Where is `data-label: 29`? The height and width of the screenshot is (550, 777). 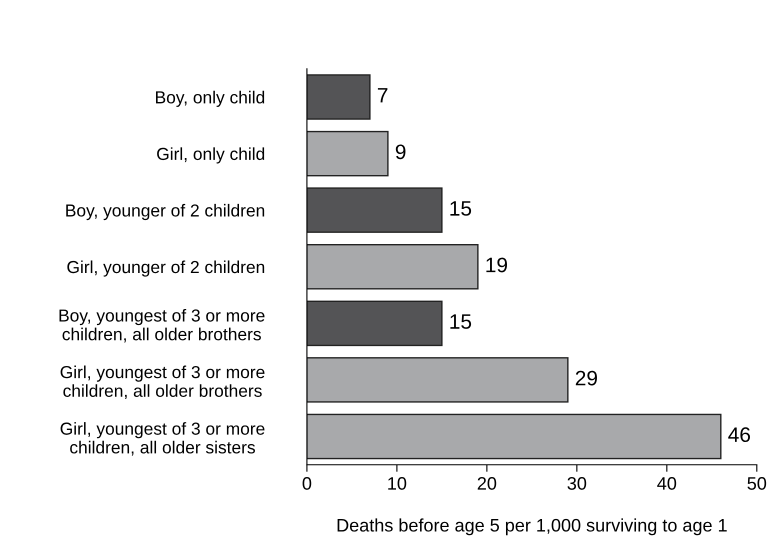 data-label: 29 is located at coordinates (586, 378).